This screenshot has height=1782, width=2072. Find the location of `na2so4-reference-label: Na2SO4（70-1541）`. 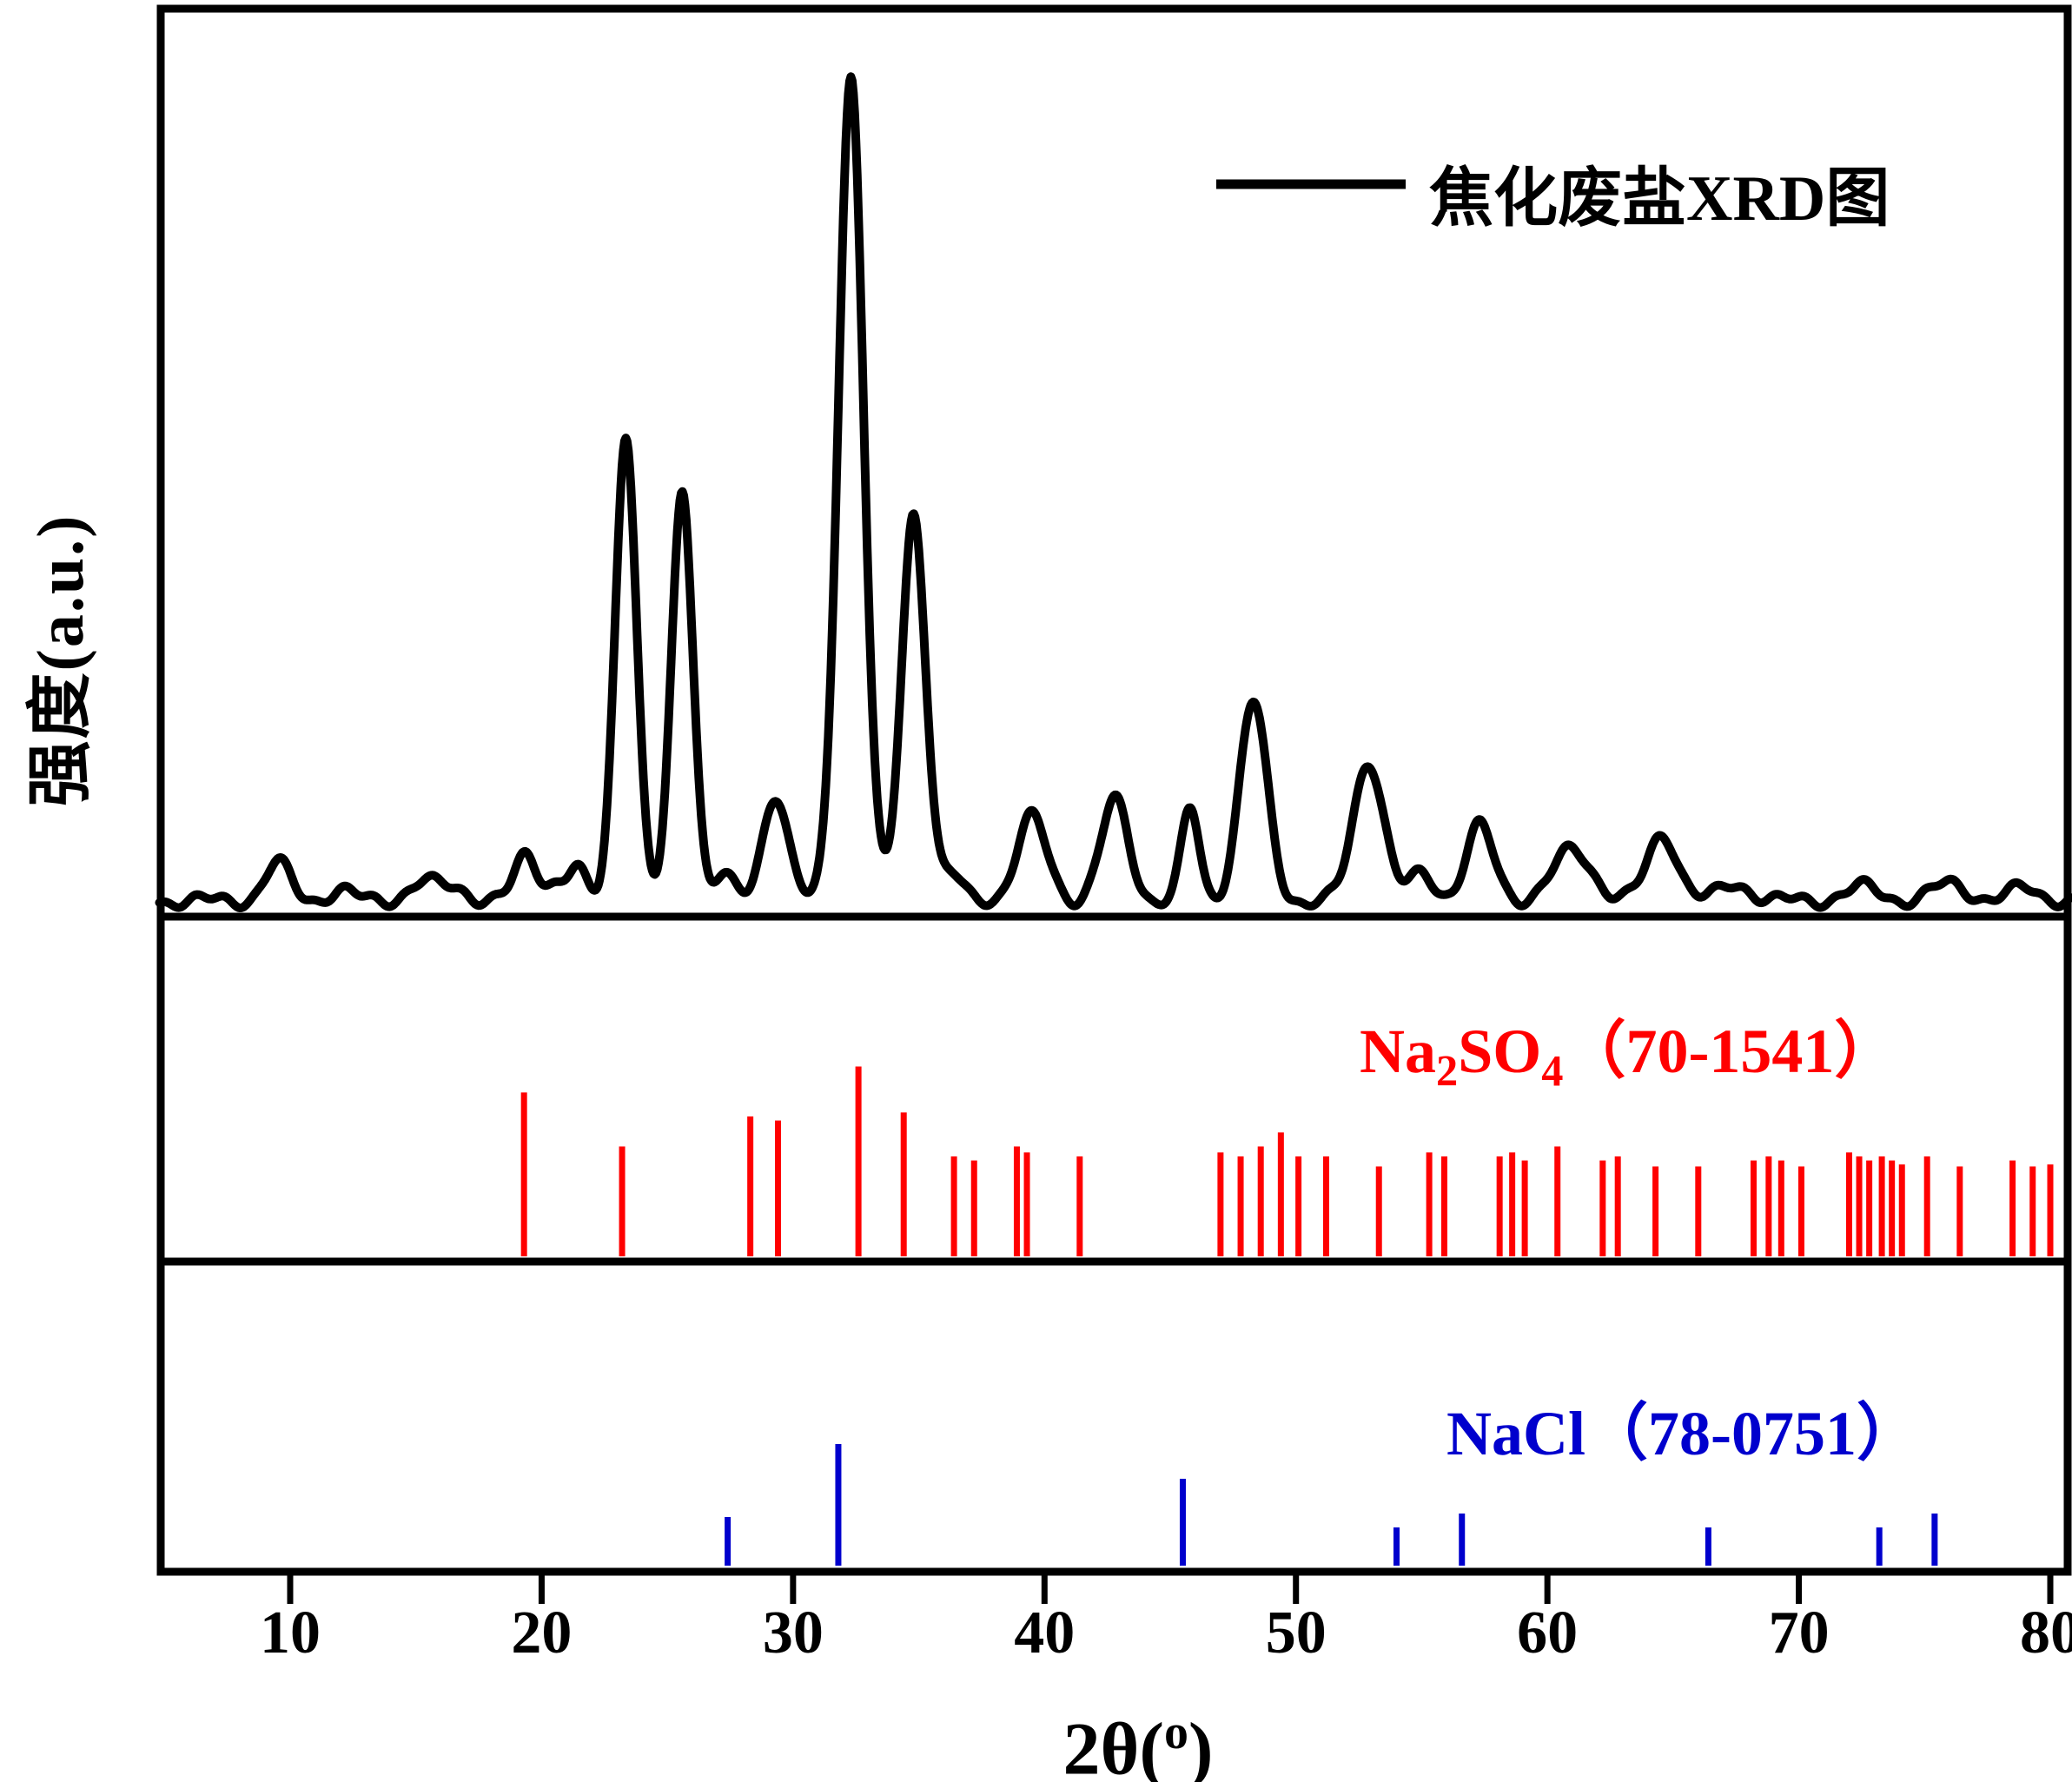

na2so4-reference-label: Na2SO4（70-1541） is located at coordinates (1628, 1047).